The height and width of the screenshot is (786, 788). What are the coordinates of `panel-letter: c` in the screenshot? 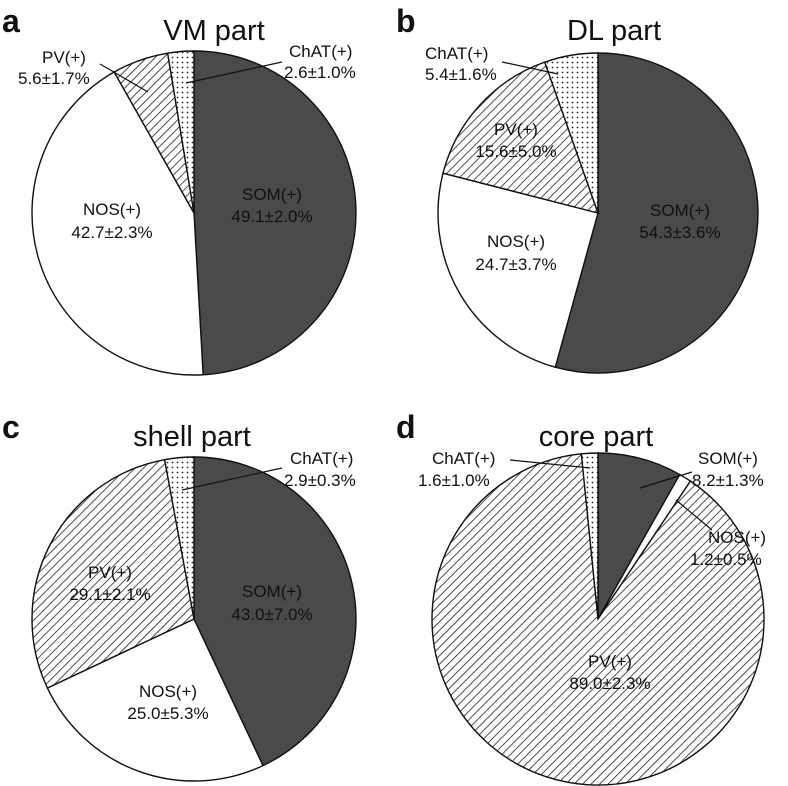 It's located at (11, 427).